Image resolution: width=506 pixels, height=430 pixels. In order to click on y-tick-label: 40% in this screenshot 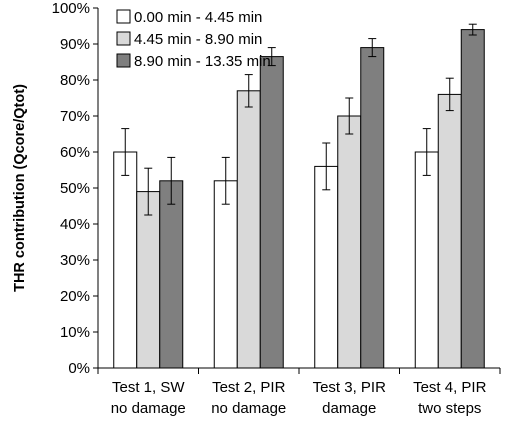, I will do `click(75, 224)`.